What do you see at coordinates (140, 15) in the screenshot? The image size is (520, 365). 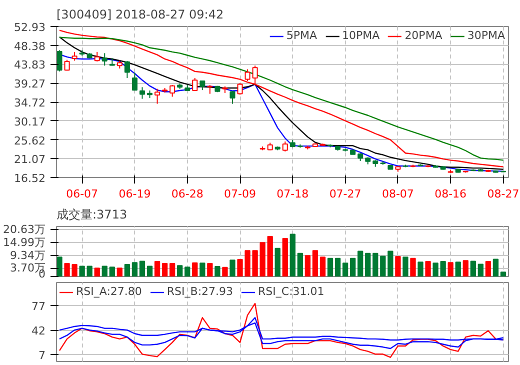 I see `chart-title: [300409] 2018-08-27 09:42` at bounding box center [140, 15].